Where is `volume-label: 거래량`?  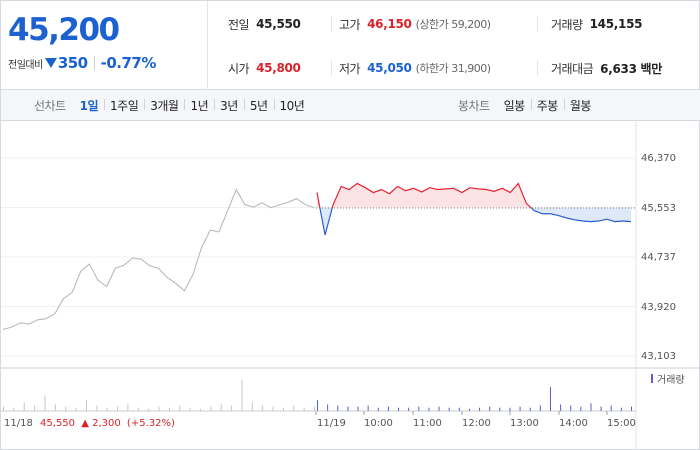
volume-label: 거래량 is located at coordinates (567, 24).